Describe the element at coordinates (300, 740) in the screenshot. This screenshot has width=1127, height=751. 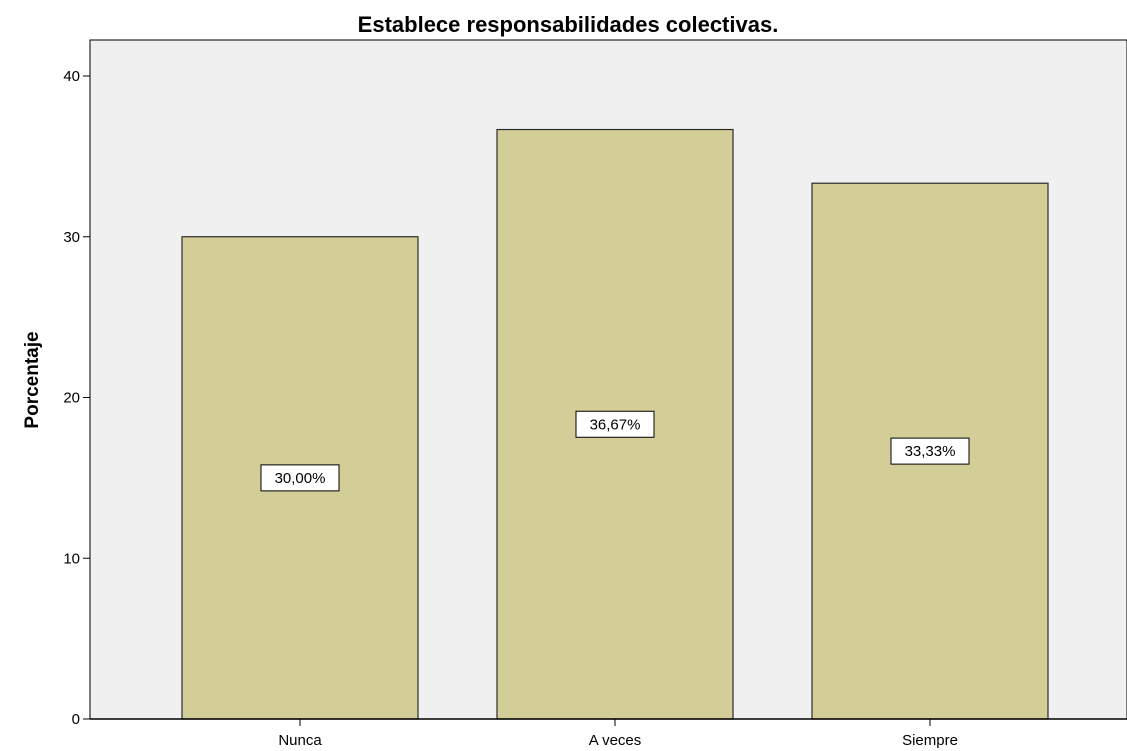
I see `x-tick-label: Nunca` at that location.